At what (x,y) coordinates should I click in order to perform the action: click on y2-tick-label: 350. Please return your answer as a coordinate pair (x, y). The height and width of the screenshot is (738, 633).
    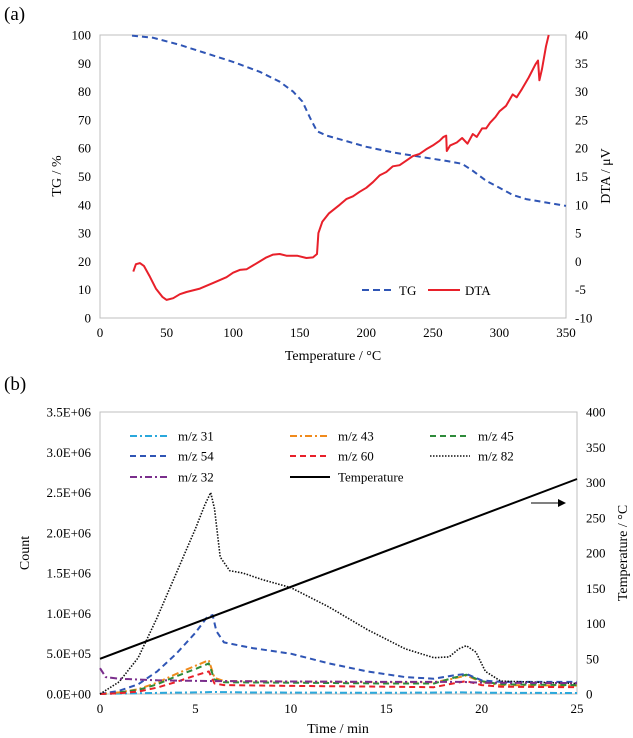
    Looking at the image, I should click on (596, 447).